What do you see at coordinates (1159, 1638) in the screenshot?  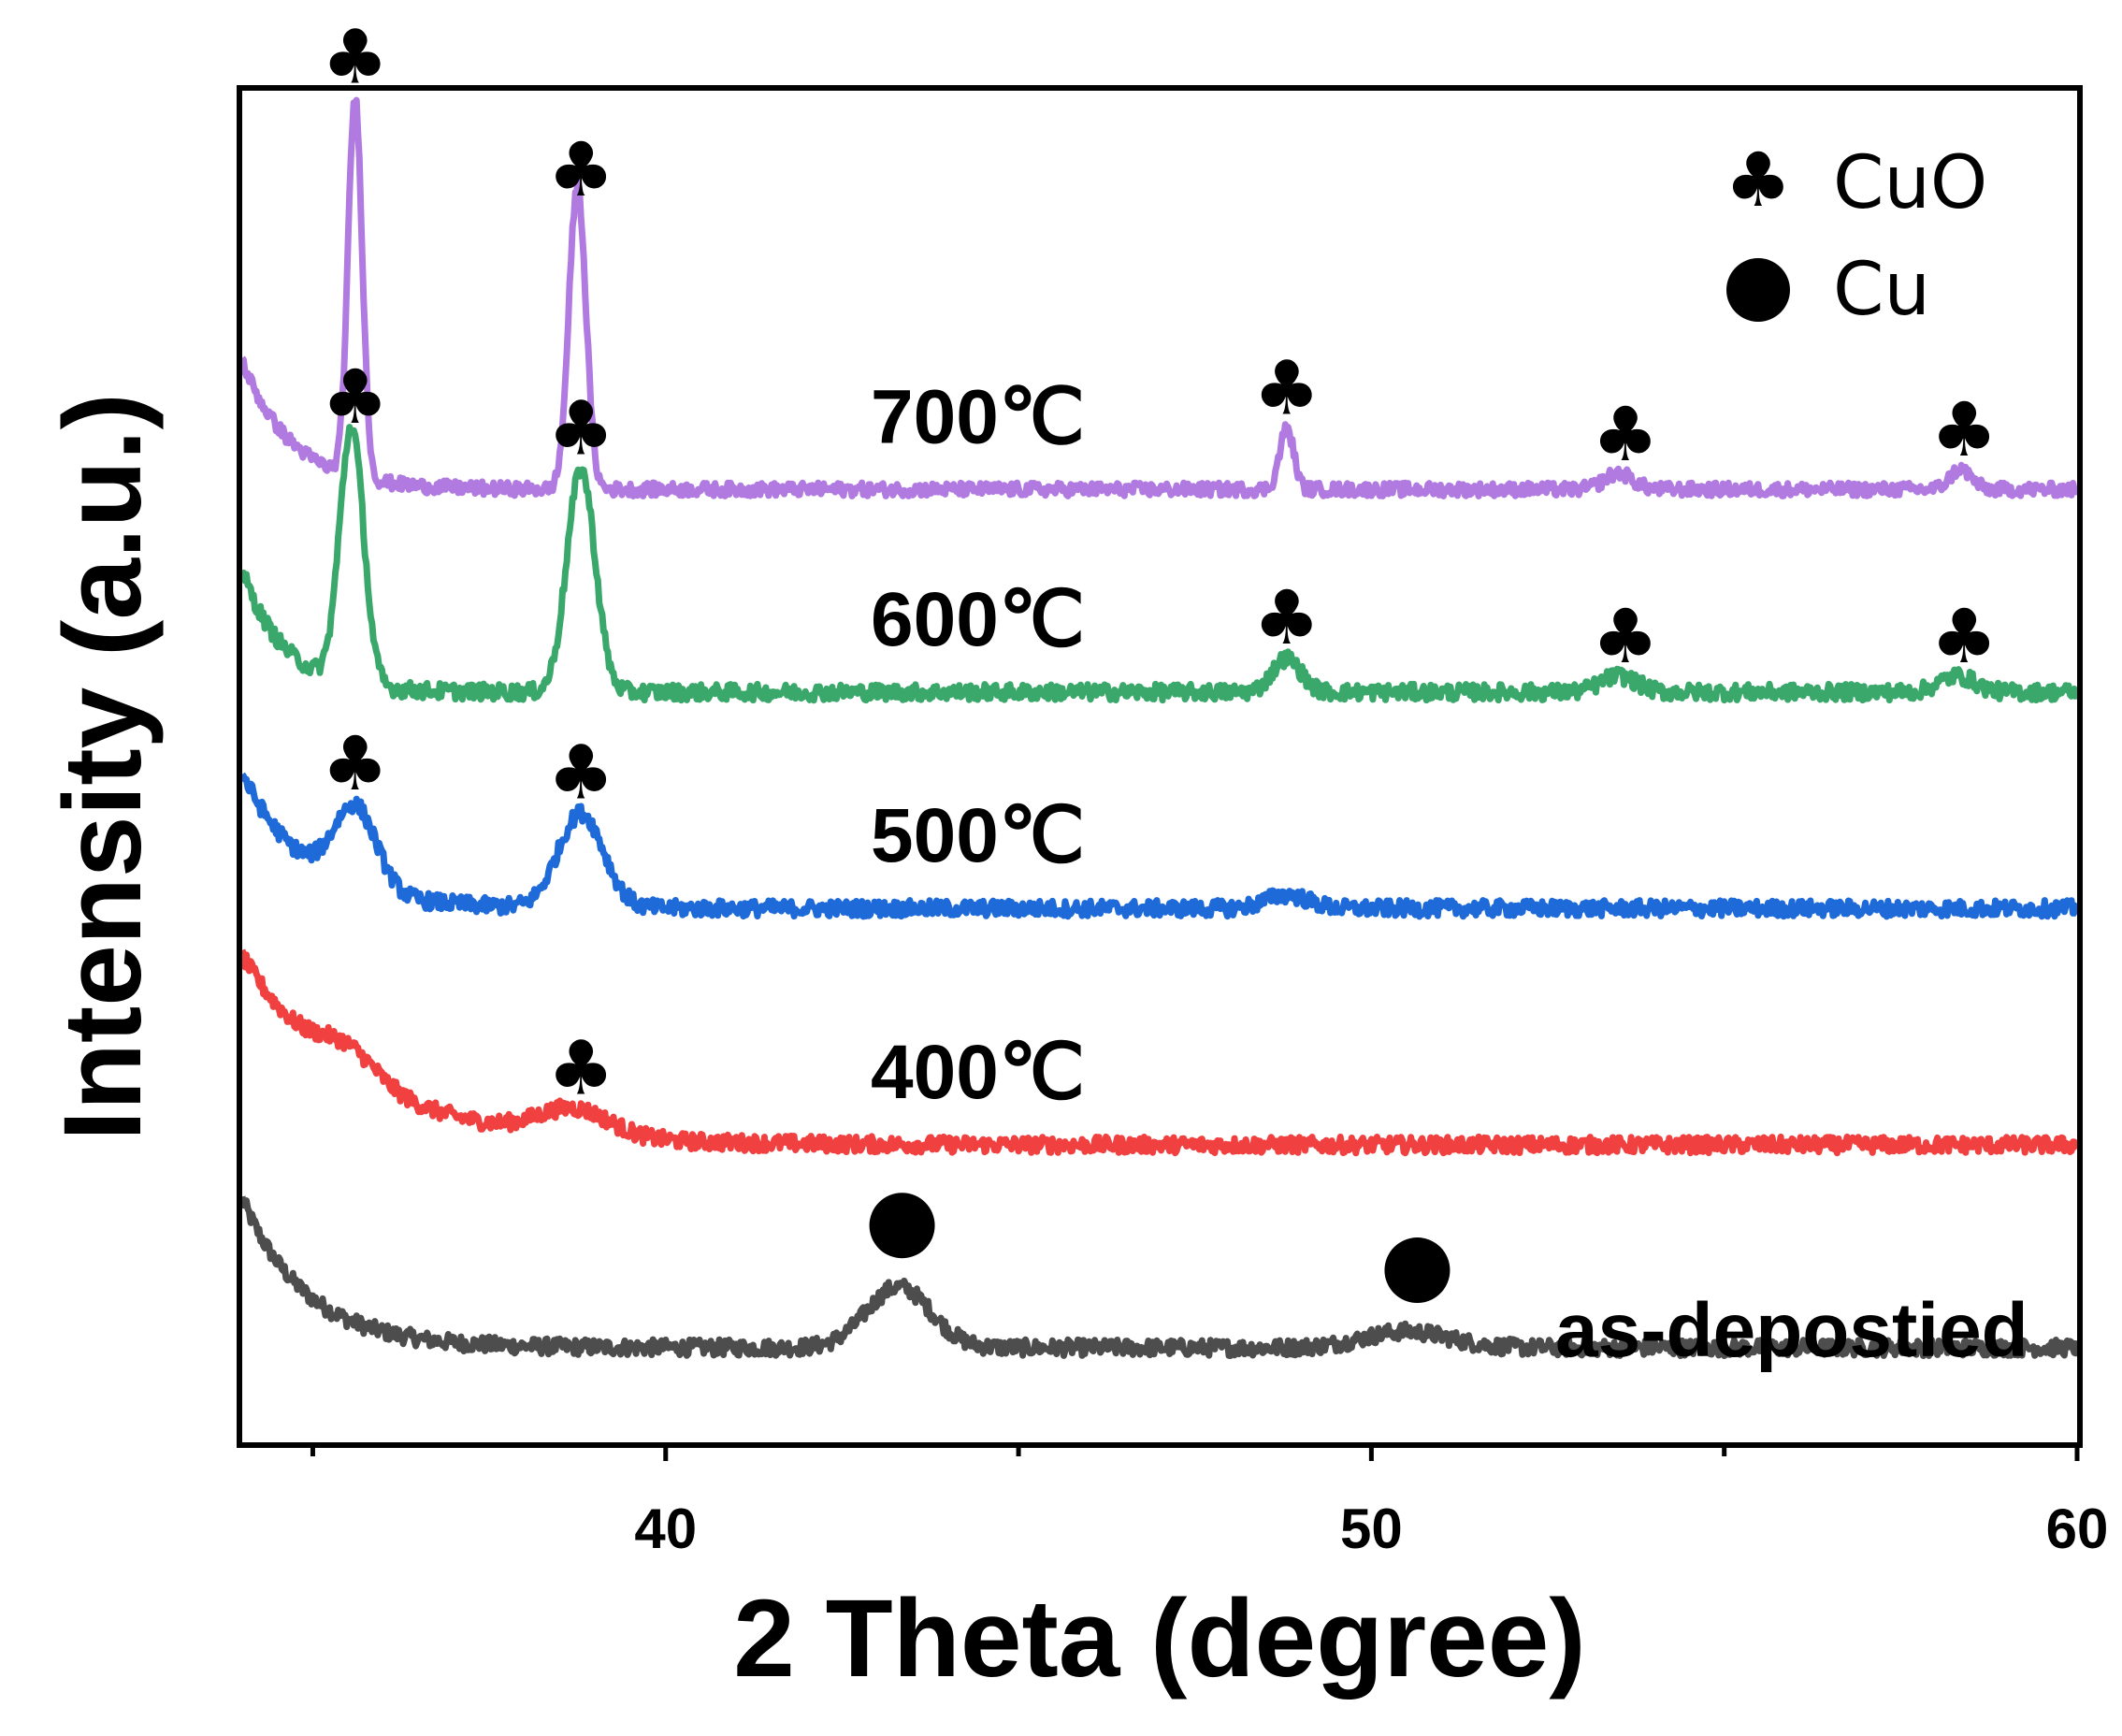 I see `x-axis-title: 2 Theta (degree)` at bounding box center [1159, 1638].